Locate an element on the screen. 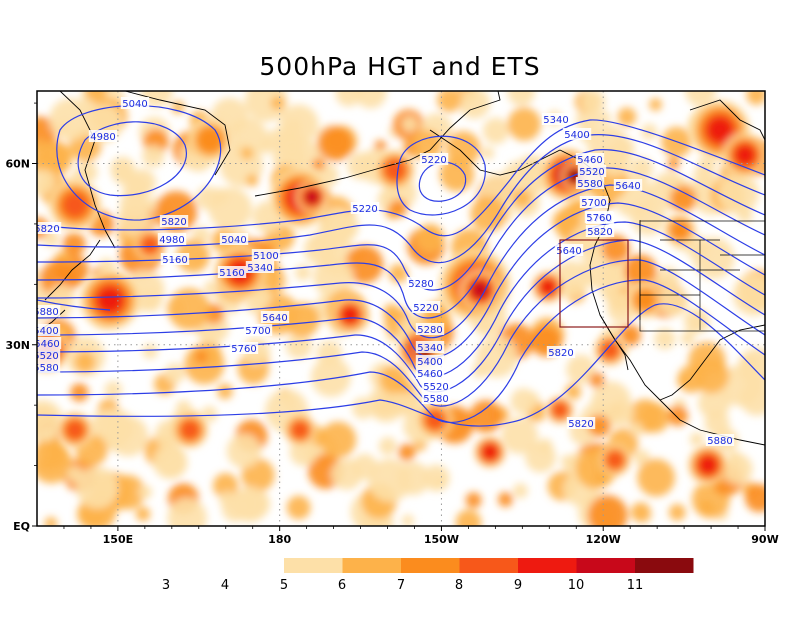  legend-label: 5 is located at coordinates (284, 585).